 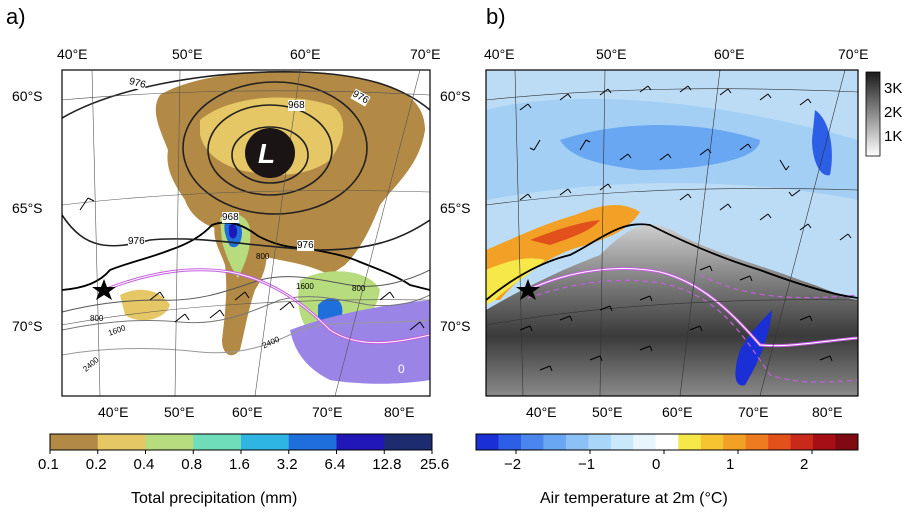 I want to click on low-pressure-label: L, so click(x=267, y=153).